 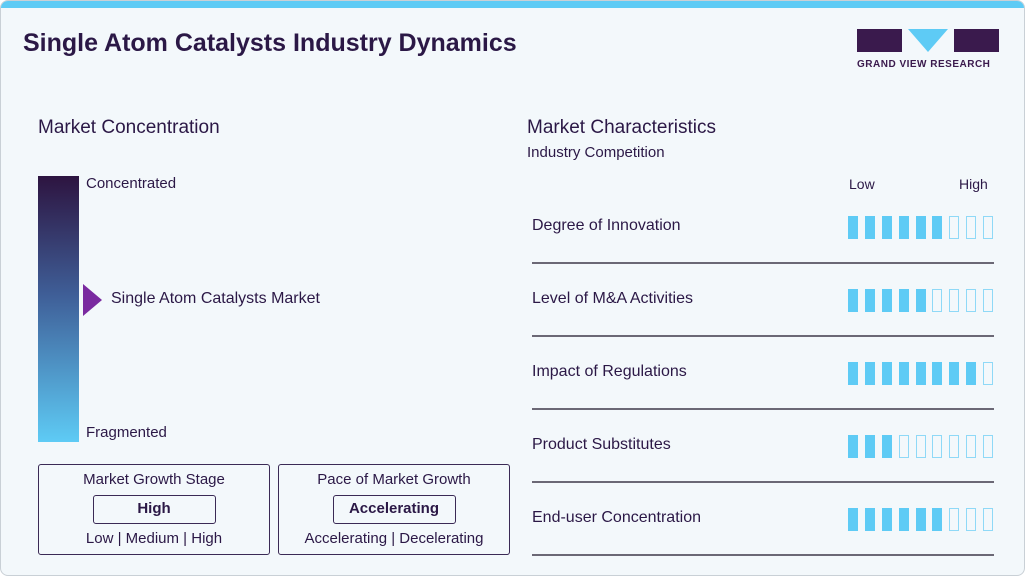 I want to click on pace-value: Accelerating, so click(x=394, y=509).